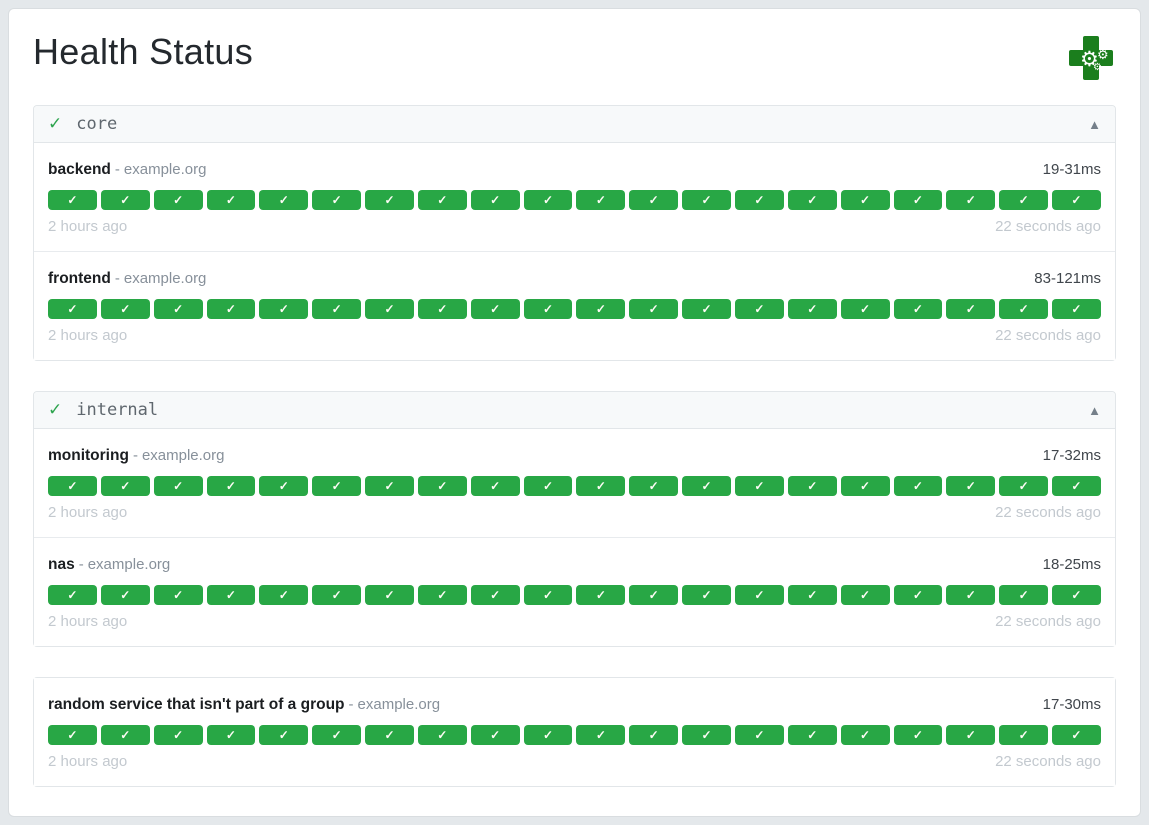 This screenshot has height=825, width=1149. I want to click on group-header: ✓ internal ▲, so click(574, 410).